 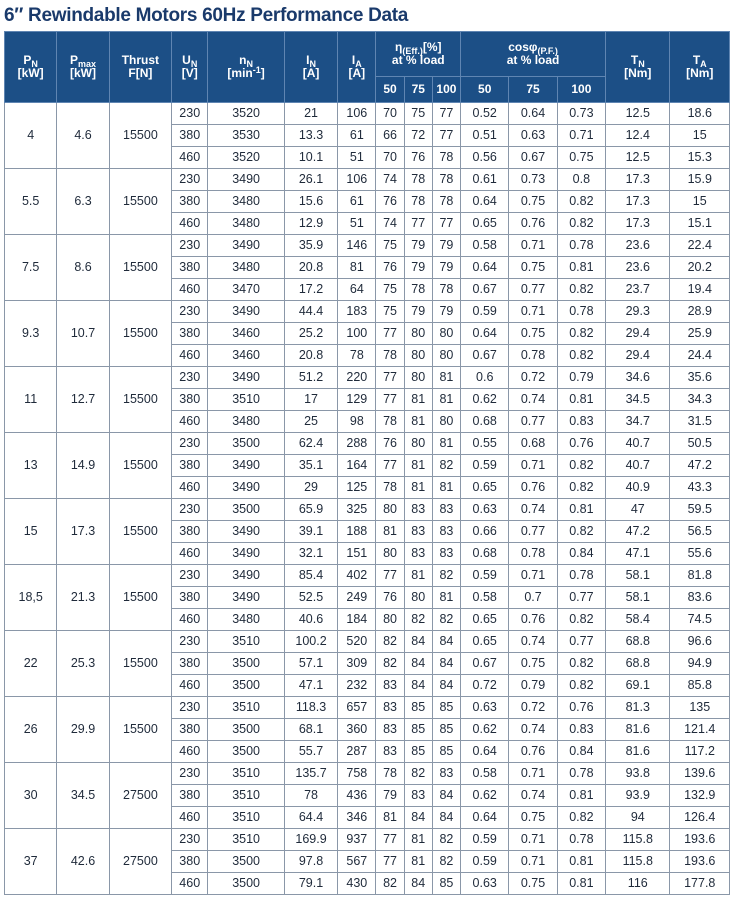 I want to click on cell-in: 29, so click(x=311, y=487).